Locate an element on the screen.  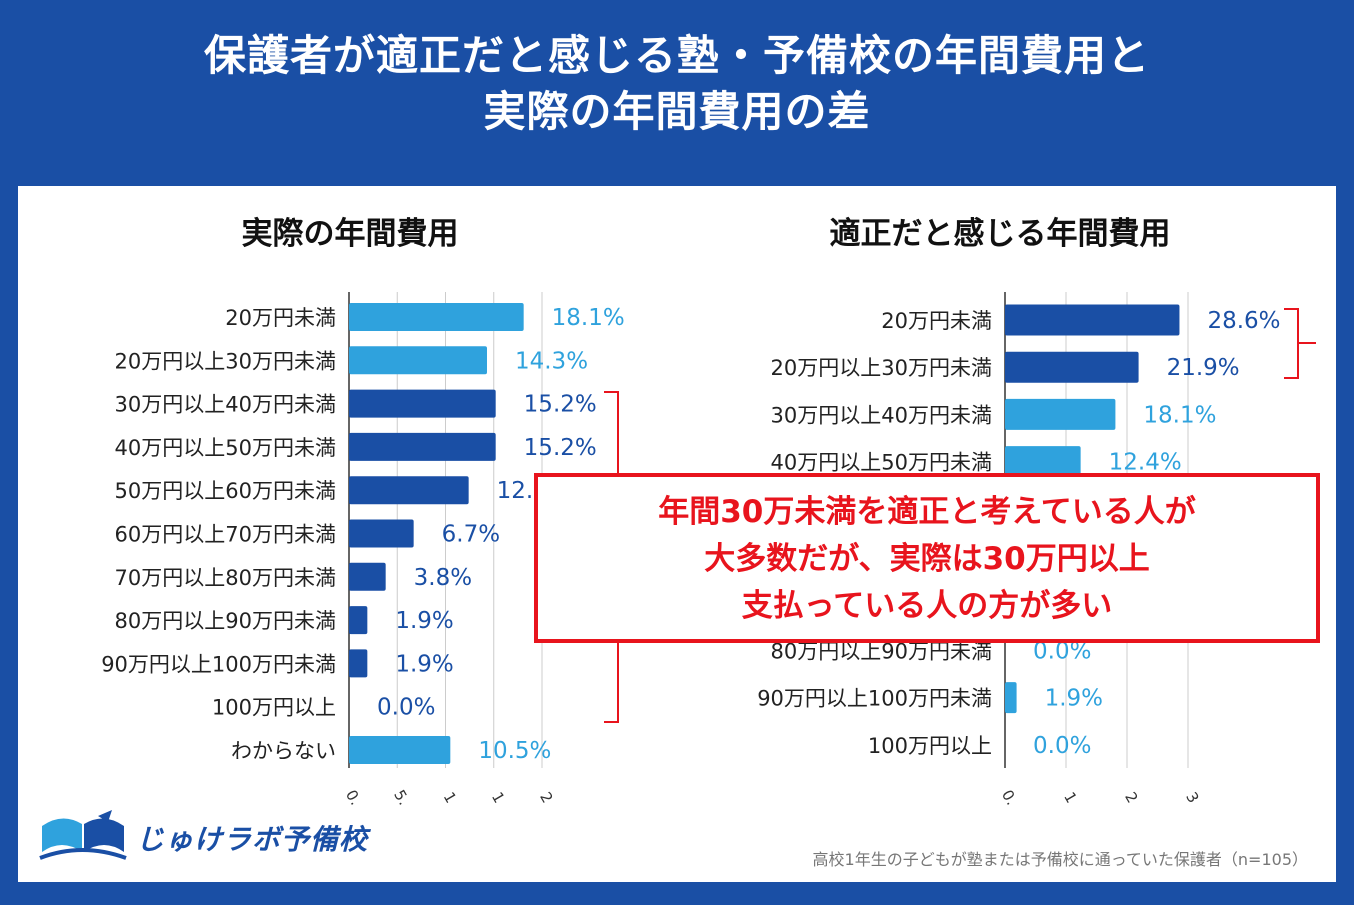
page-title-line1: 保護者が適正だと感じる塾・予備校の年間費用と is located at coordinates (676, 55).